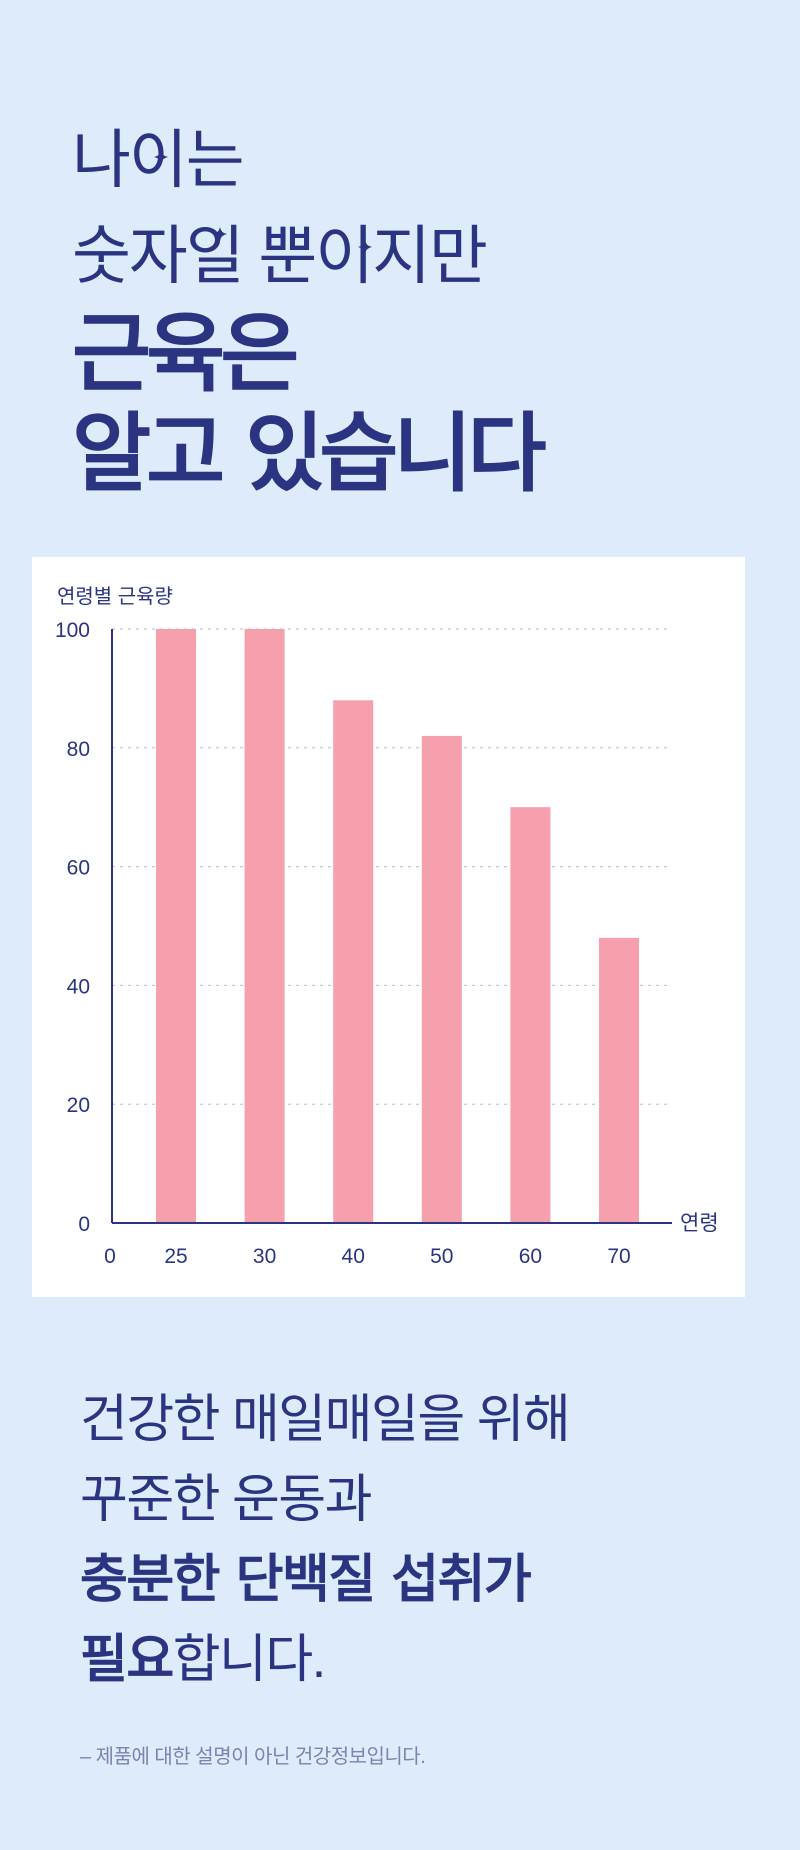 Image resolution: width=800 pixels, height=1850 pixels. What do you see at coordinates (110, 1256) in the screenshot?
I see `x-origin-label: 0` at bounding box center [110, 1256].